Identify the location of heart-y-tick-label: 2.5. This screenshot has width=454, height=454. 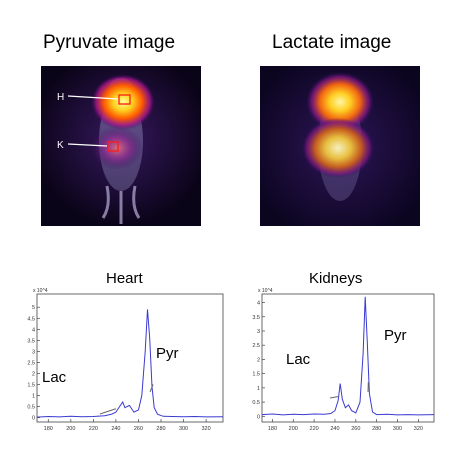
(31, 363).